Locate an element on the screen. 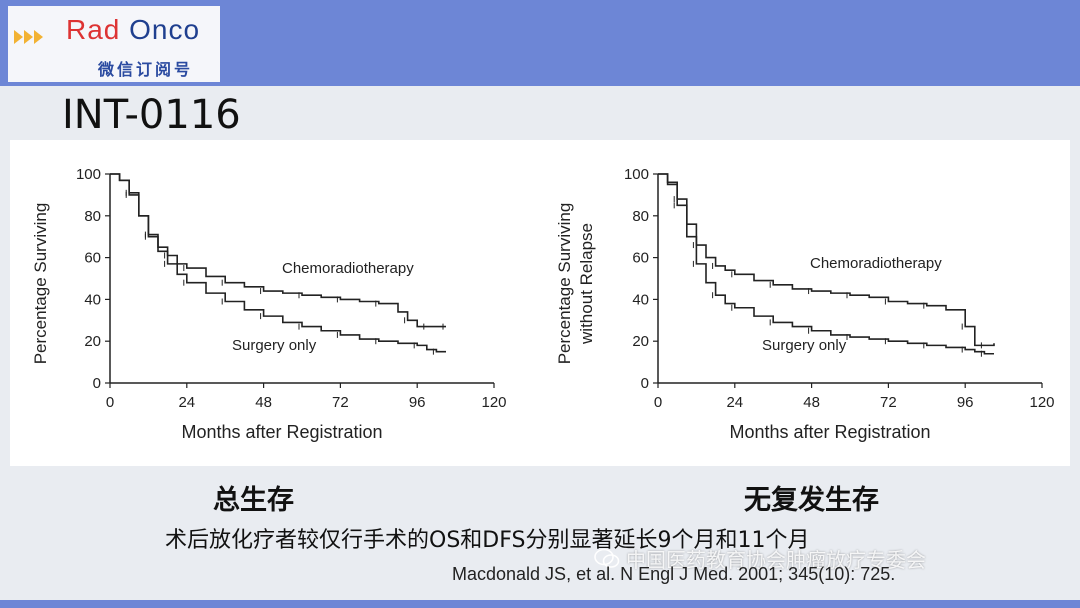 This screenshot has height=608, width=1080. wechat-icon is located at coordinates (607, 558).